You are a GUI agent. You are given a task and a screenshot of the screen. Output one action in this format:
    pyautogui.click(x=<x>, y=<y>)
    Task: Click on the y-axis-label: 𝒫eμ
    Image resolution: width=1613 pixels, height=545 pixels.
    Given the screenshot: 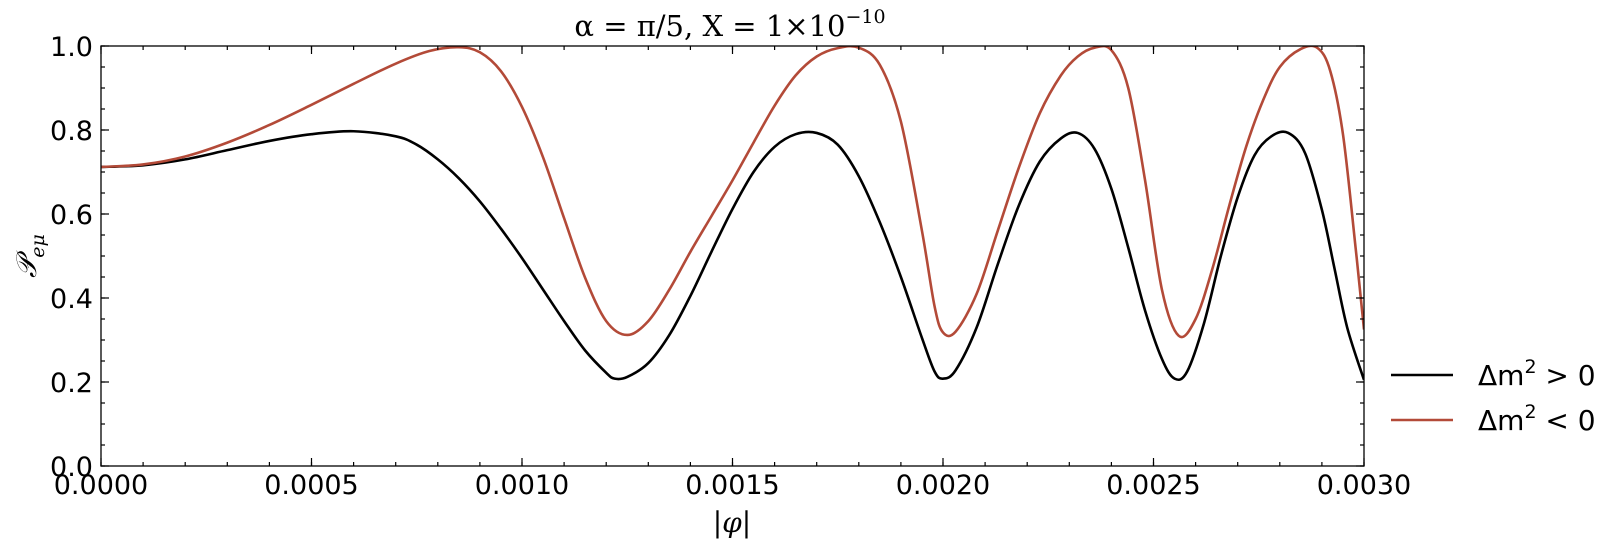 What is the action you would take?
    pyautogui.click(x=29, y=256)
    